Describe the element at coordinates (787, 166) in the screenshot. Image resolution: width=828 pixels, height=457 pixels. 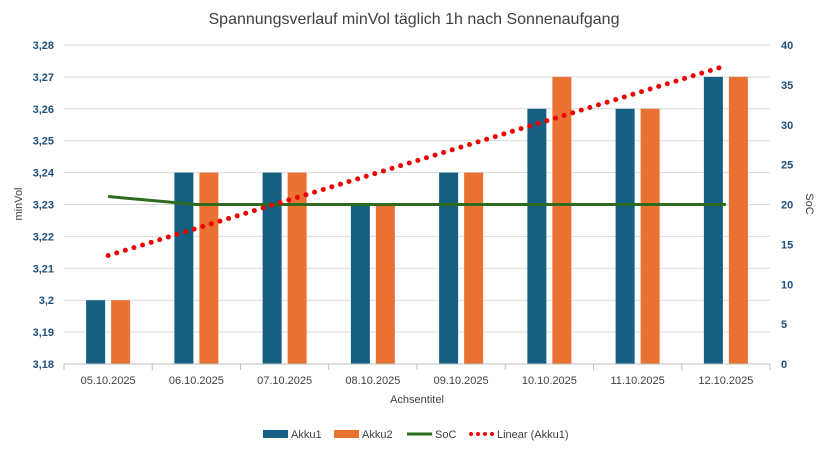
I see `y2-tick-label: 25` at that location.